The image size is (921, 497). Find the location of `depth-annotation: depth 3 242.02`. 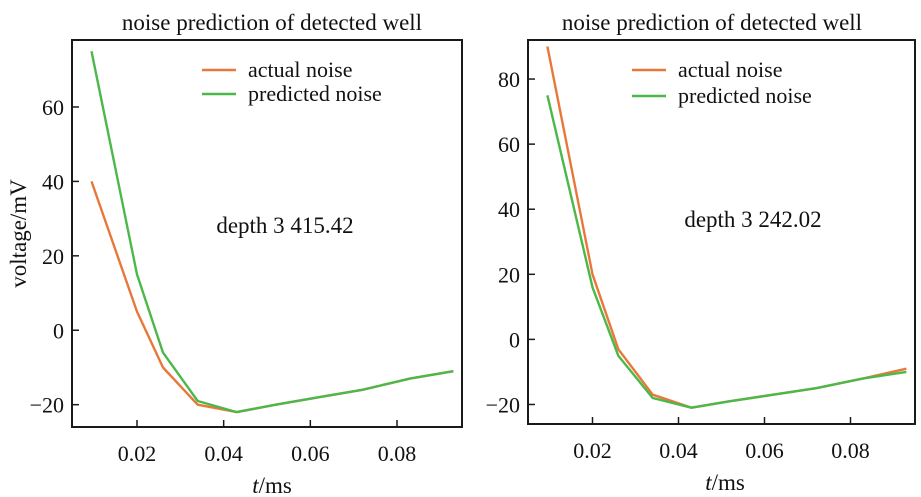

depth-annotation: depth 3 242.02 is located at coordinates (752, 219).